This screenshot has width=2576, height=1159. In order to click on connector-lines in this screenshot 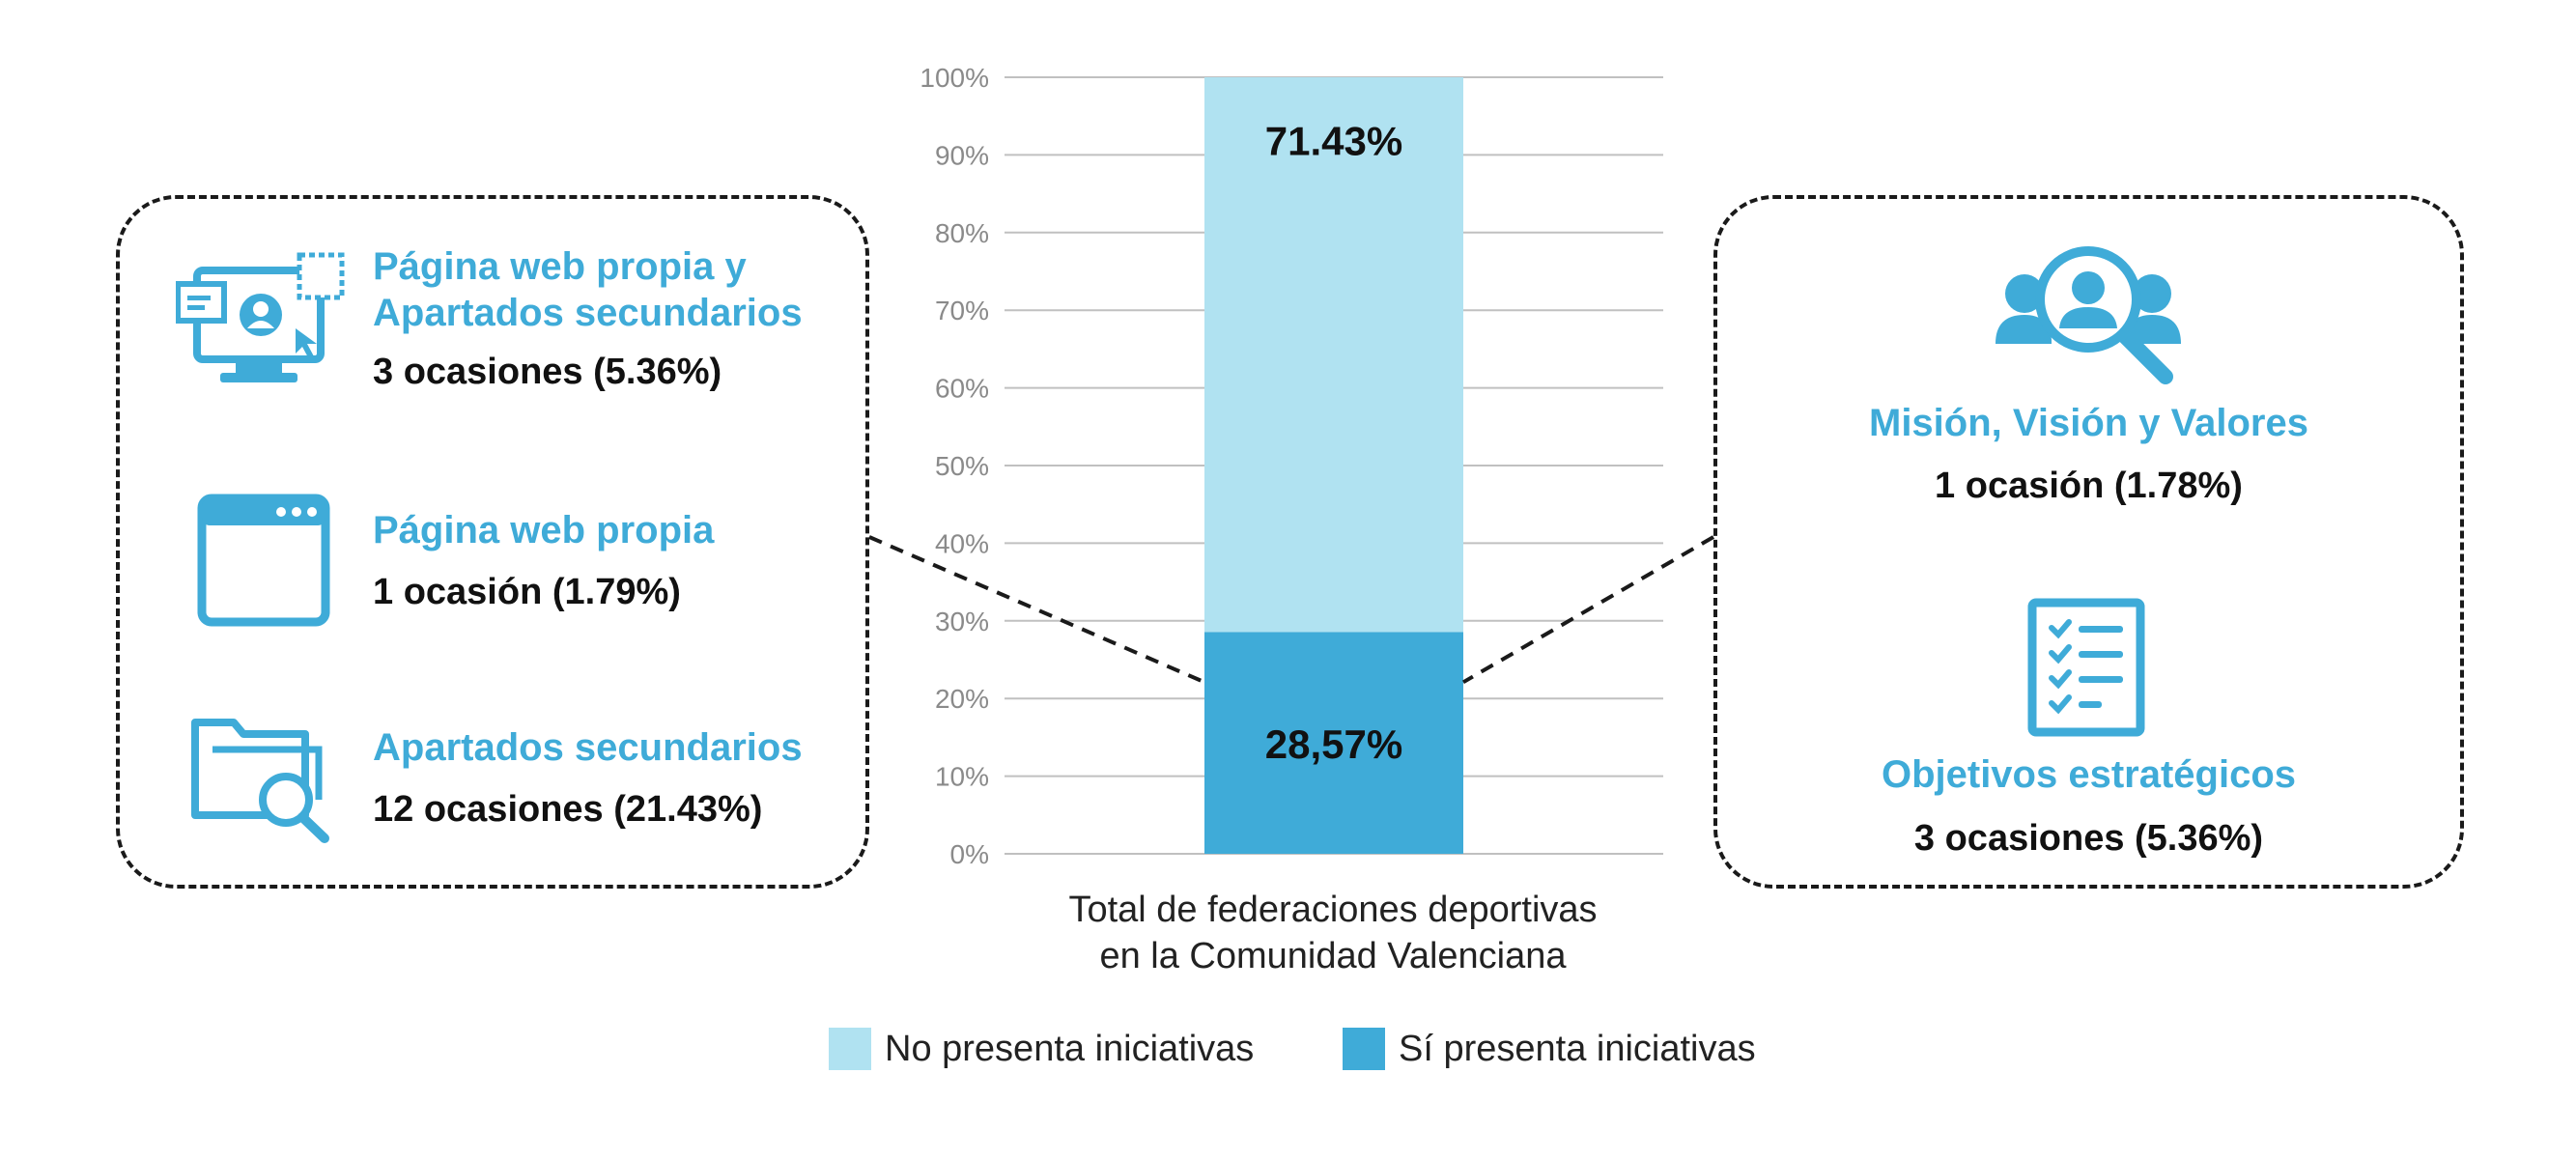, I will do `click(1291, 610)`.